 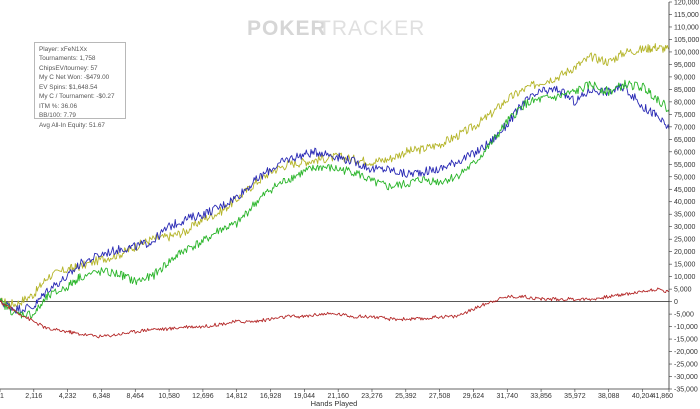 What do you see at coordinates (684, 315) in the screenshot?
I see `y-tick-label: -5,000` at bounding box center [684, 315].